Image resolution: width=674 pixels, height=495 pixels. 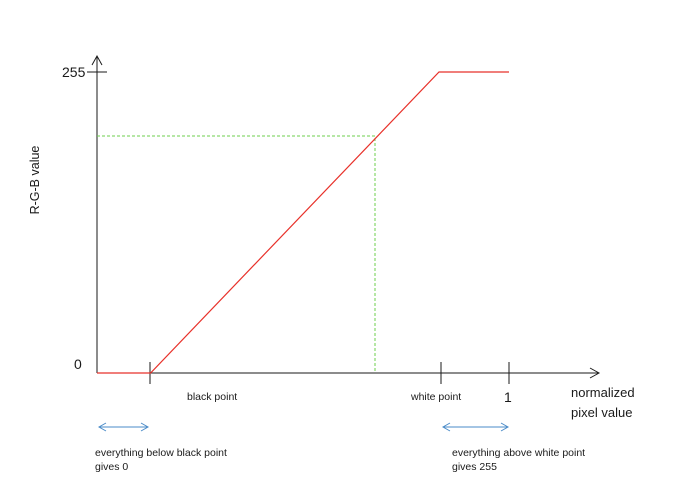 What do you see at coordinates (508, 397) in the screenshot?
I see `x-tick-label-1: 1` at bounding box center [508, 397].